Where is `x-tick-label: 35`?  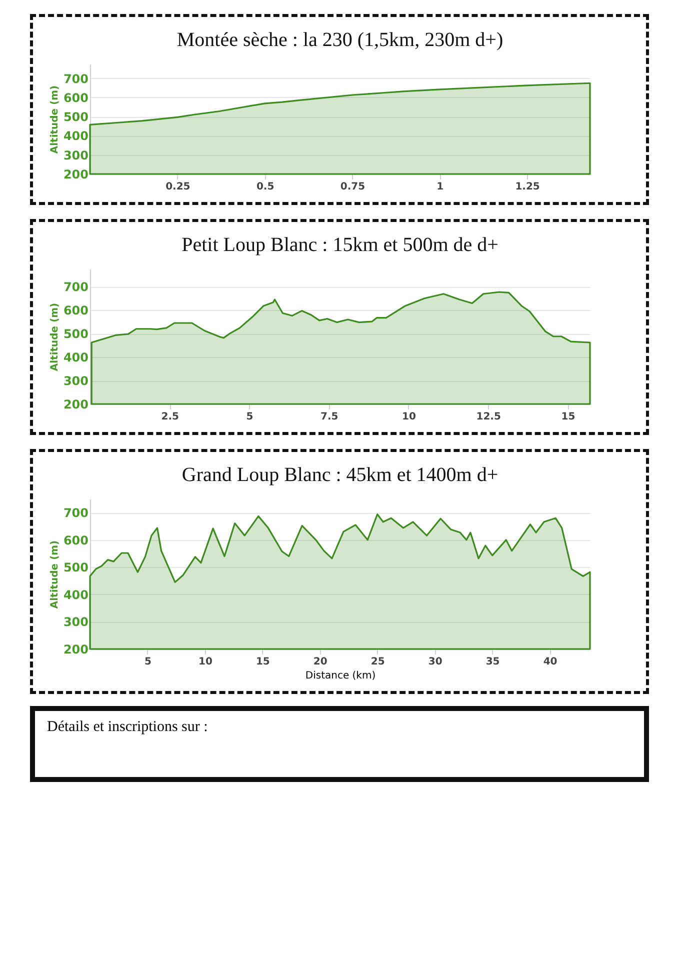 x-tick-label: 35 is located at coordinates (493, 662).